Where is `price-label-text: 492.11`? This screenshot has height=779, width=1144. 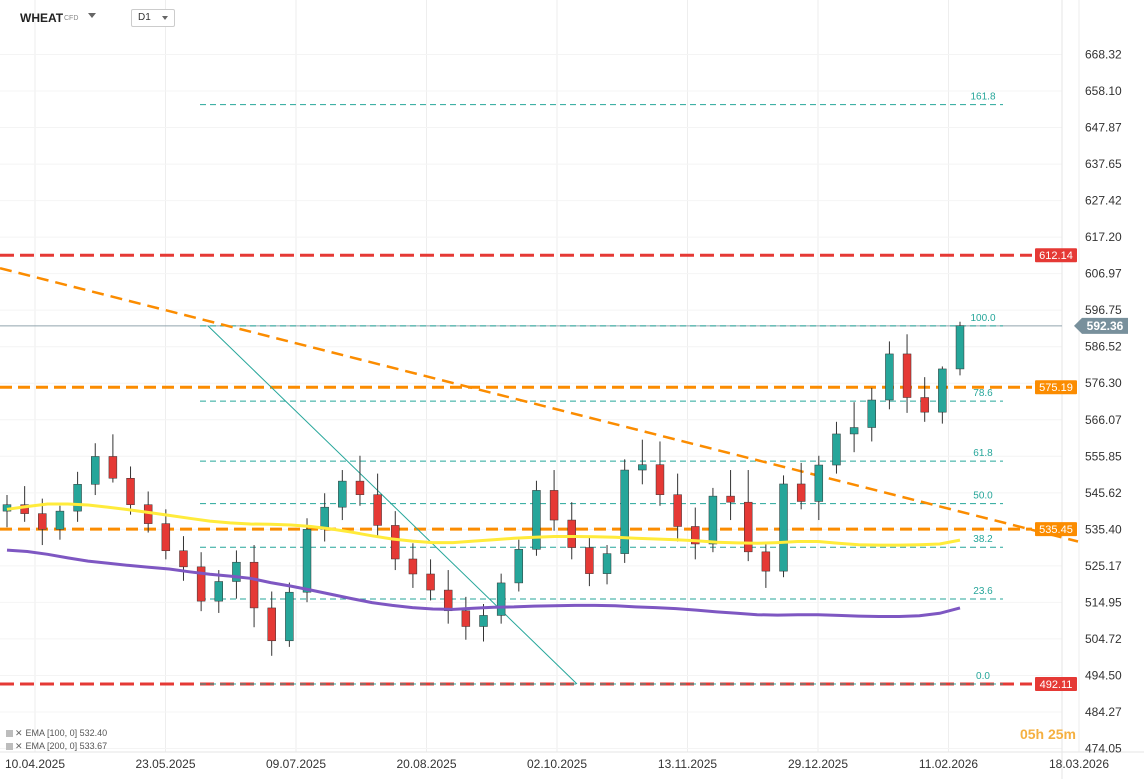
price-label-text: 492.11 is located at coordinates (1056, 685).